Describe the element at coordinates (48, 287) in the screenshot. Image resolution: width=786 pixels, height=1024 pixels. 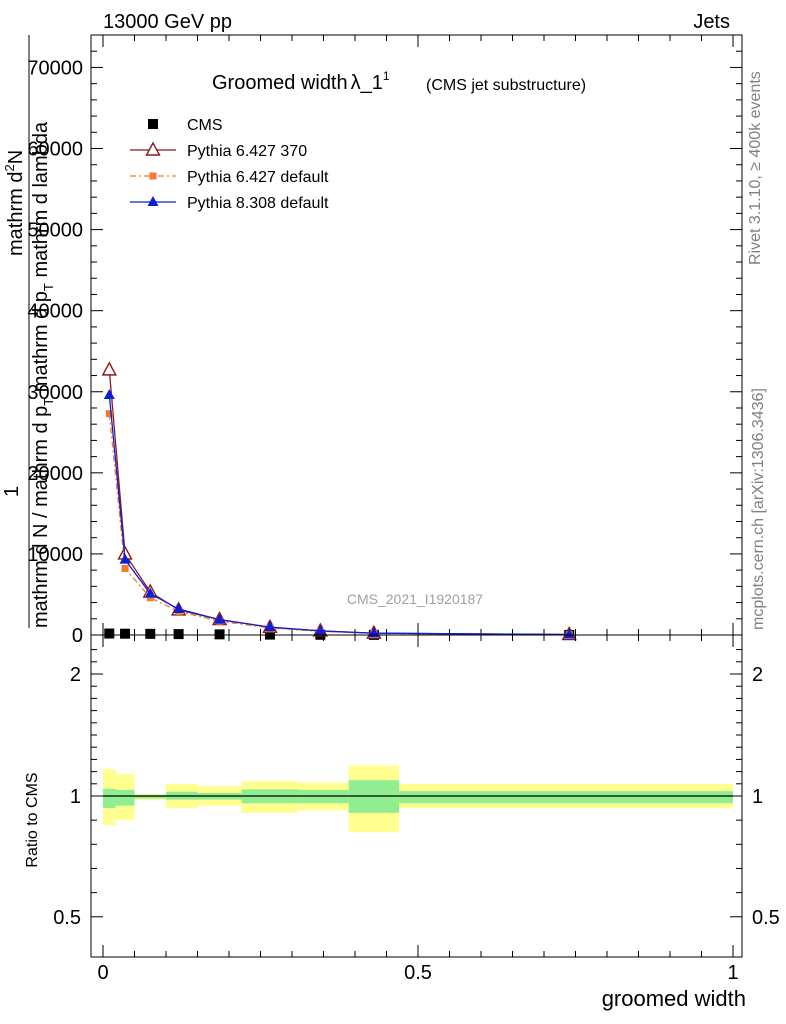
I see `ylabel-den-sub2: T` at that location.